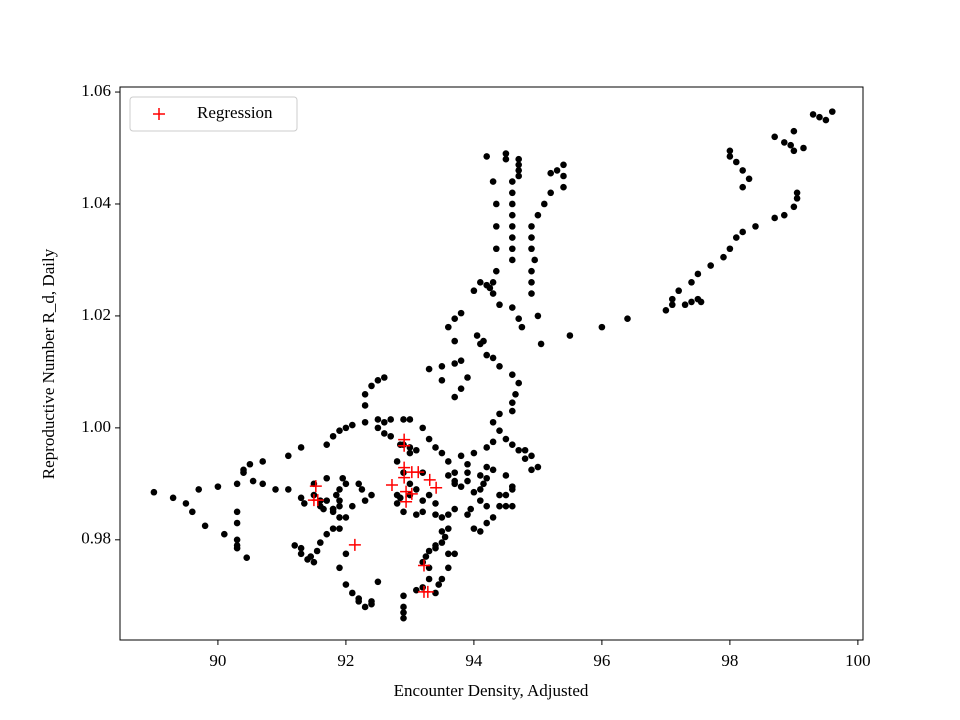  What do you see at coordinates (858, 660) in the screenshot?
I see `x-tick-label: 100` at bounding box center [858, 660].